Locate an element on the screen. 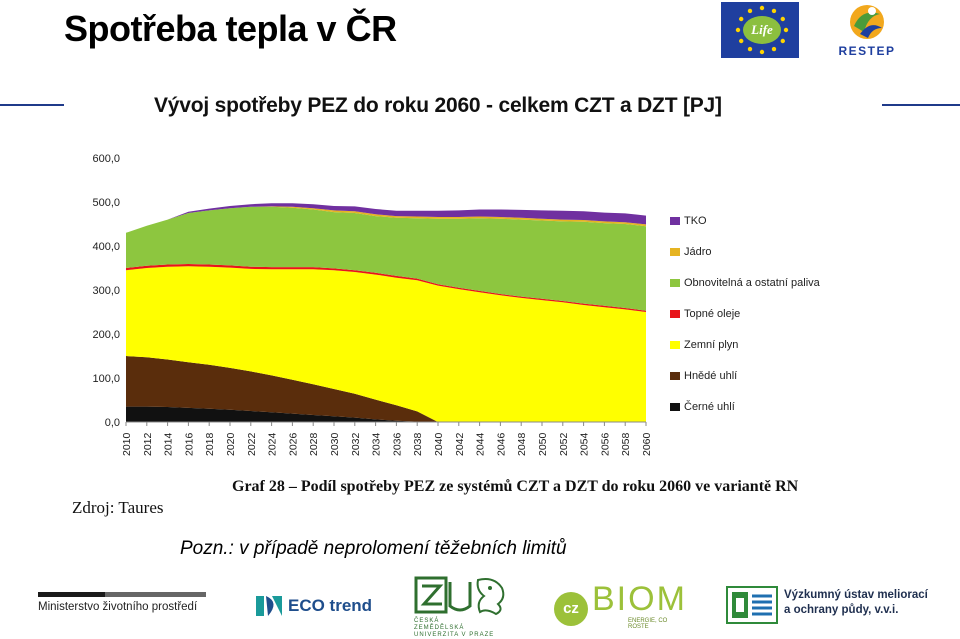 This screenshot has width=960, height=639. x-tick-label: 2014 is located at coordinates (169, 444).